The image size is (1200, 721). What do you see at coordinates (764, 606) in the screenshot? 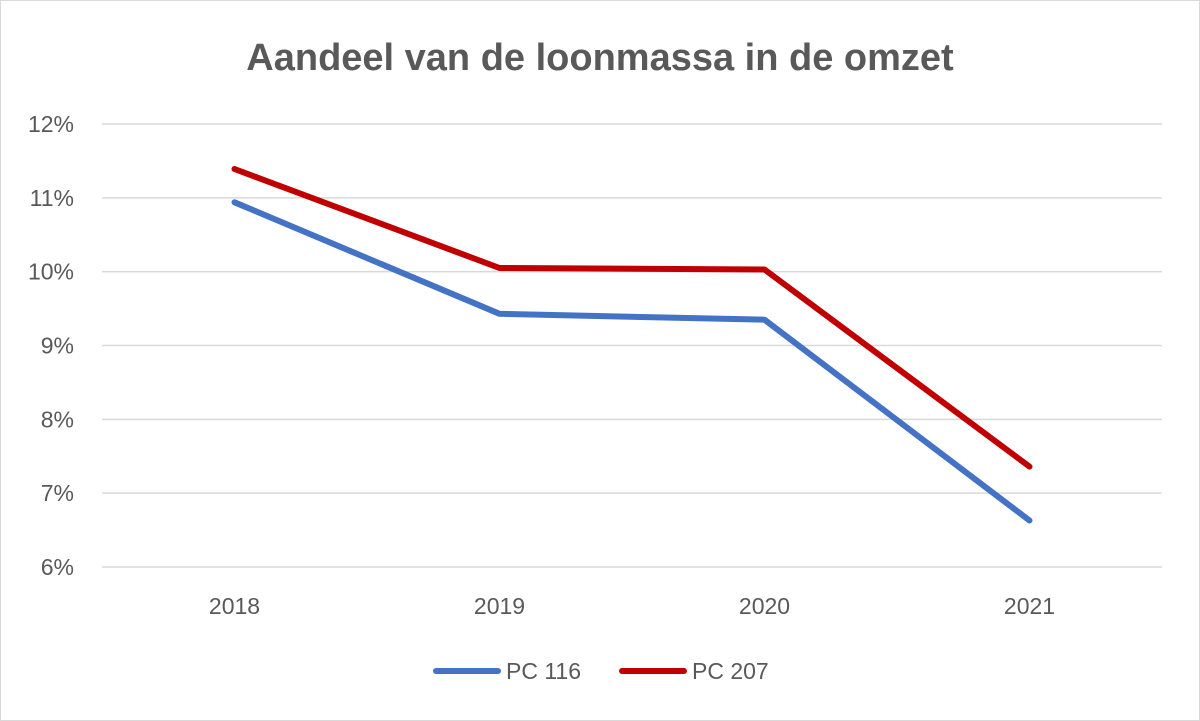
I see `x-tick-label: 2020` at bounding box center [764, 606].